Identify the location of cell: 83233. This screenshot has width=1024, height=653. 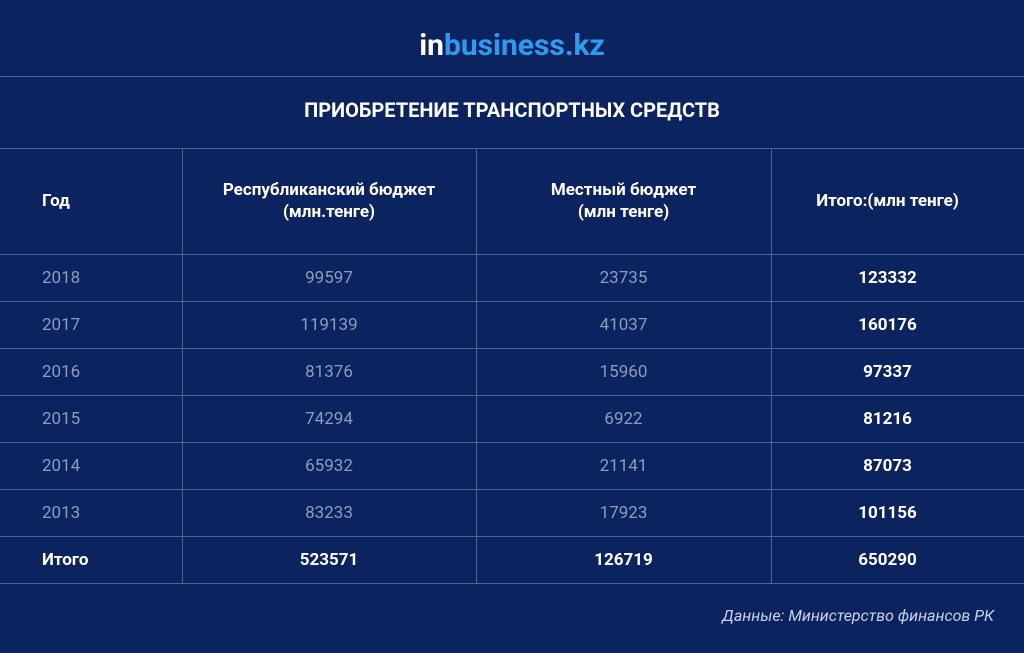
(329, 512).